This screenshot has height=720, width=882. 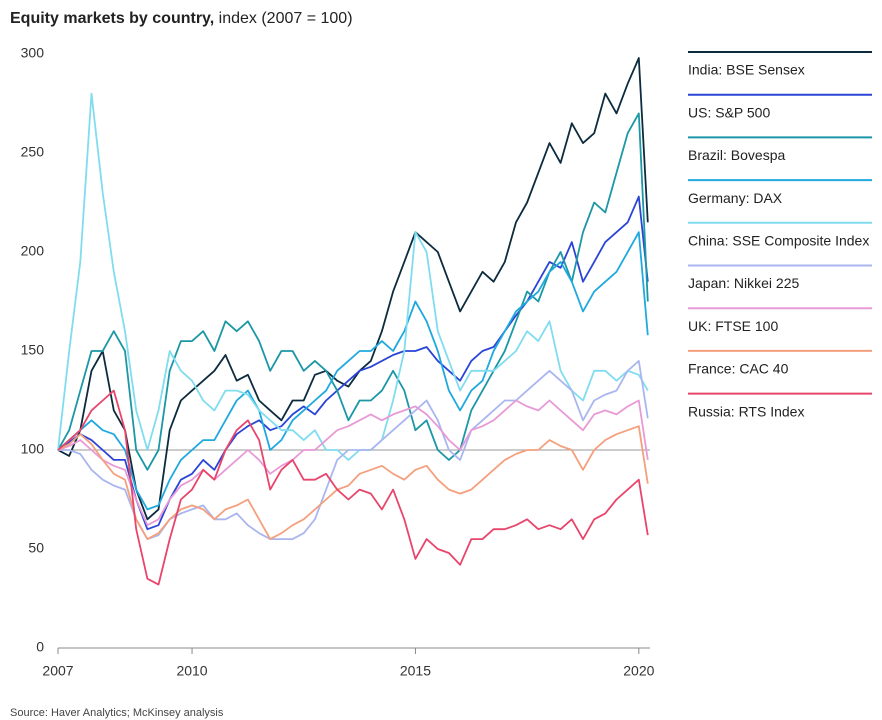 What do you see at coordinates (638, 671) in the screenshot?
I see `x-tick-label: 2020` at bounding box center [638, 671].